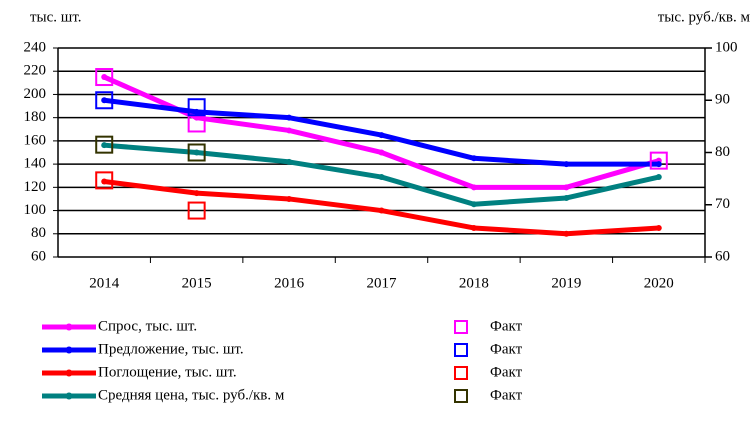 The height and width of the screenshot is (428, 754). Describe the element at coordinates (38, 256) in the screenshot. I see `y-tick-label: 60` at that location.